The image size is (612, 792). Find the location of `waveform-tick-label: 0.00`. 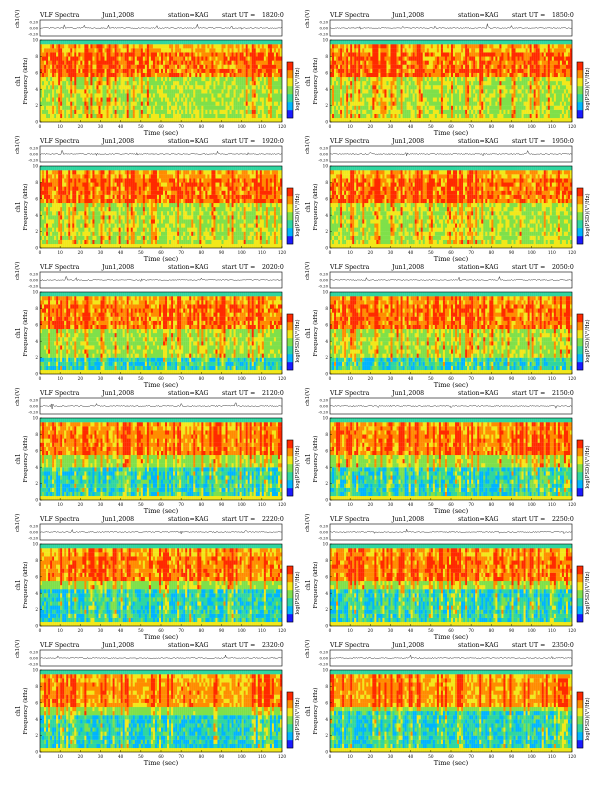

waveform-tick-label: 0.00 is located at coordinates (34, 154).